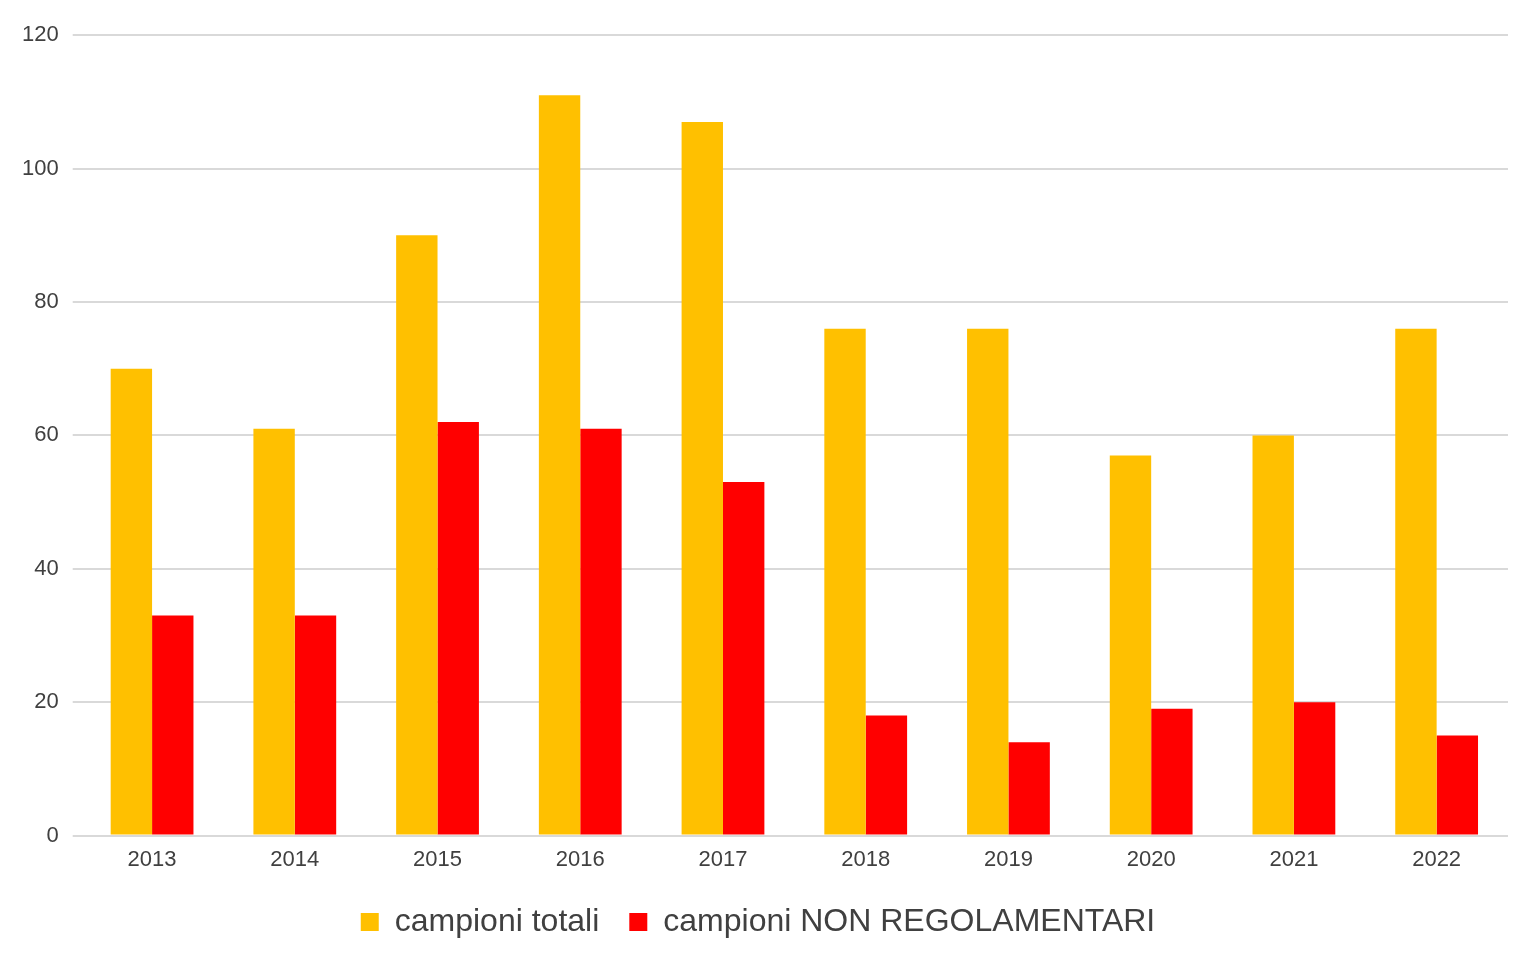 The height and width of the screenshot is (964, 1536). What do you see at coordinates (1008, 858) in the screenshot?
I see `x-tick-label: 2019` at bounding box center [1008, 858].